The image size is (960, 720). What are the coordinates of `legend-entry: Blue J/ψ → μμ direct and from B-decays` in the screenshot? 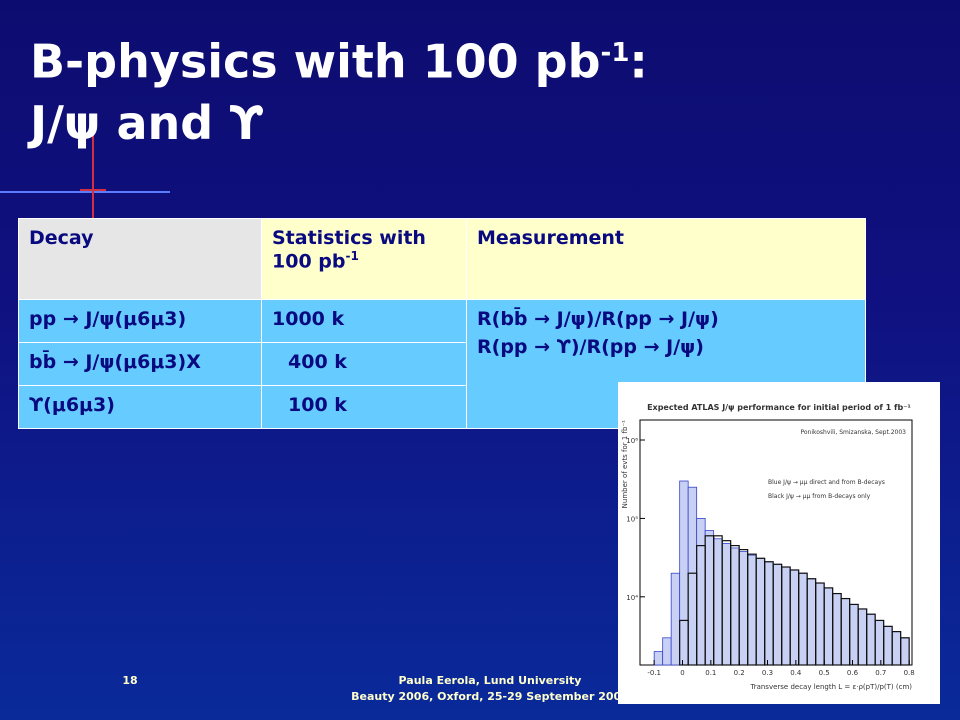 It's located at (826, 482).